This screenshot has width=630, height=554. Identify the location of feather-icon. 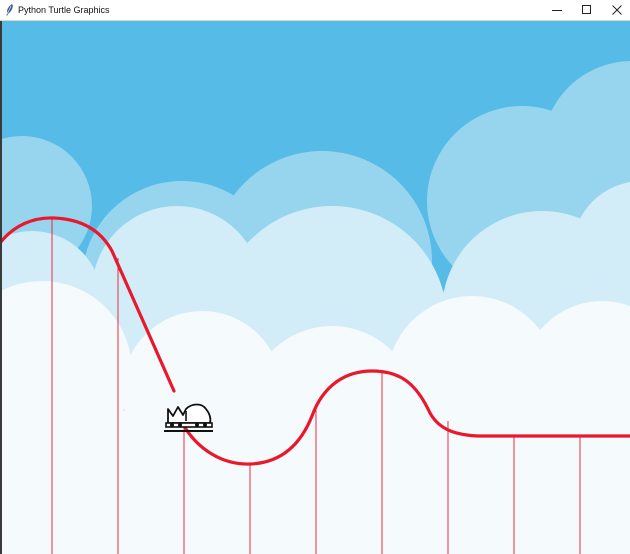
(9, 10).